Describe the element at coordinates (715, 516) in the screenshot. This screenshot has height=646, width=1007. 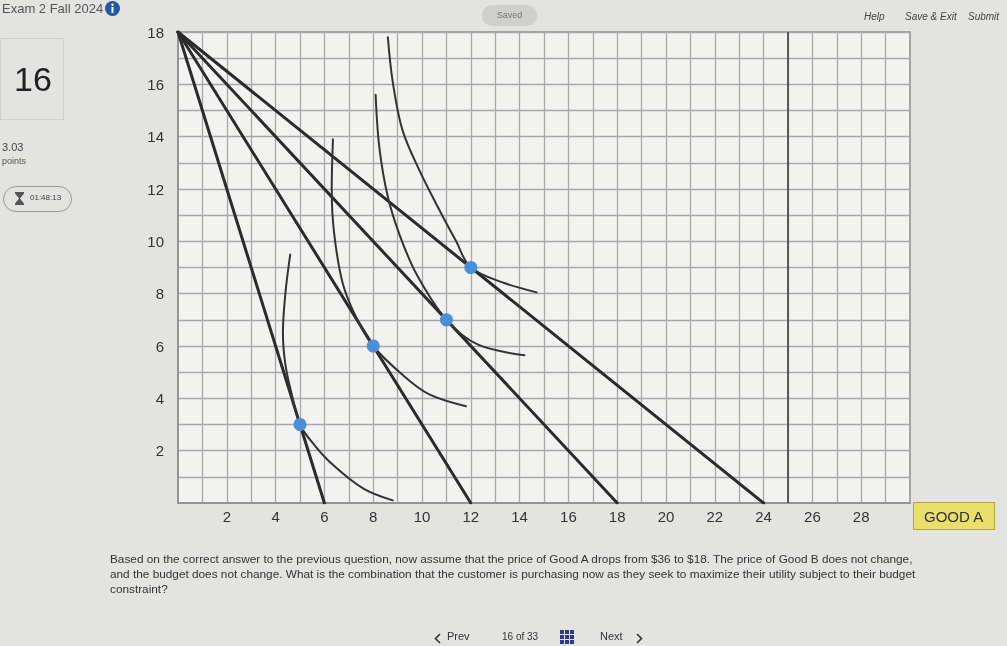
I see `x-tick-label: 22` at that location.